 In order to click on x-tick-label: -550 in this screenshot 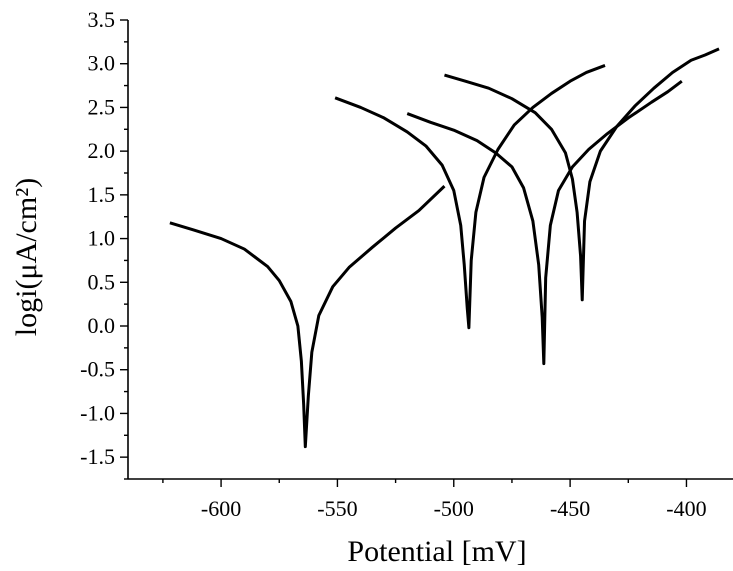, I will do `click(337, 508)`.